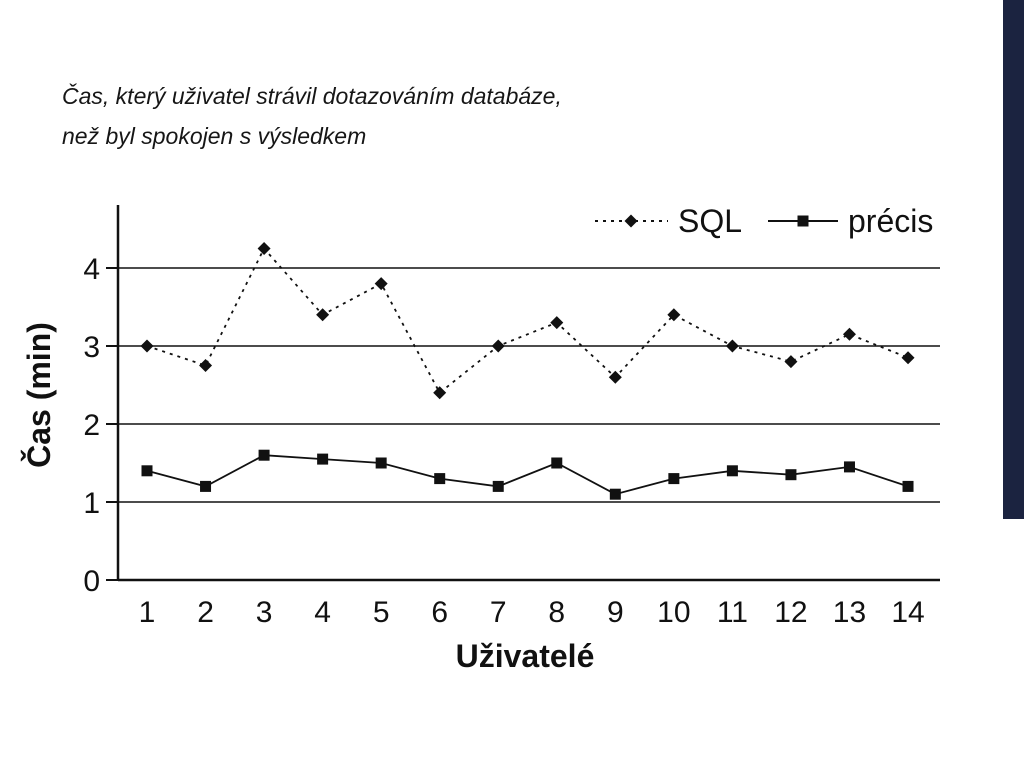 This screenshot has width=1024, height=768. Describe the element at coordinates (907, 612) in the screenshot. I see `x-tick-label-14: 14` at that location.